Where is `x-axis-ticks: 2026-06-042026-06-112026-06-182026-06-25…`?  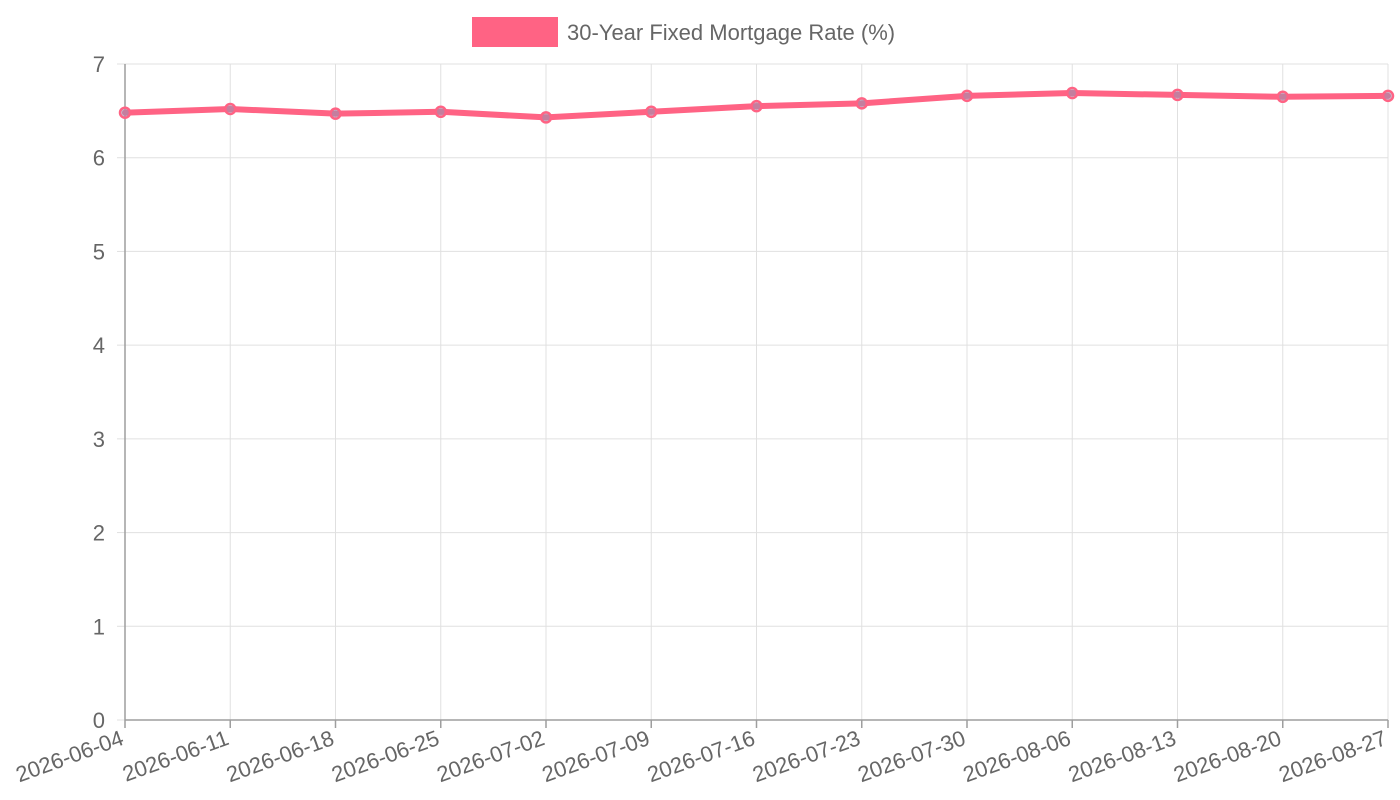
x-axis-ticks: 2026-06-042026-06-112026-06-182026-06-25… is located at coordinates (700, 756).